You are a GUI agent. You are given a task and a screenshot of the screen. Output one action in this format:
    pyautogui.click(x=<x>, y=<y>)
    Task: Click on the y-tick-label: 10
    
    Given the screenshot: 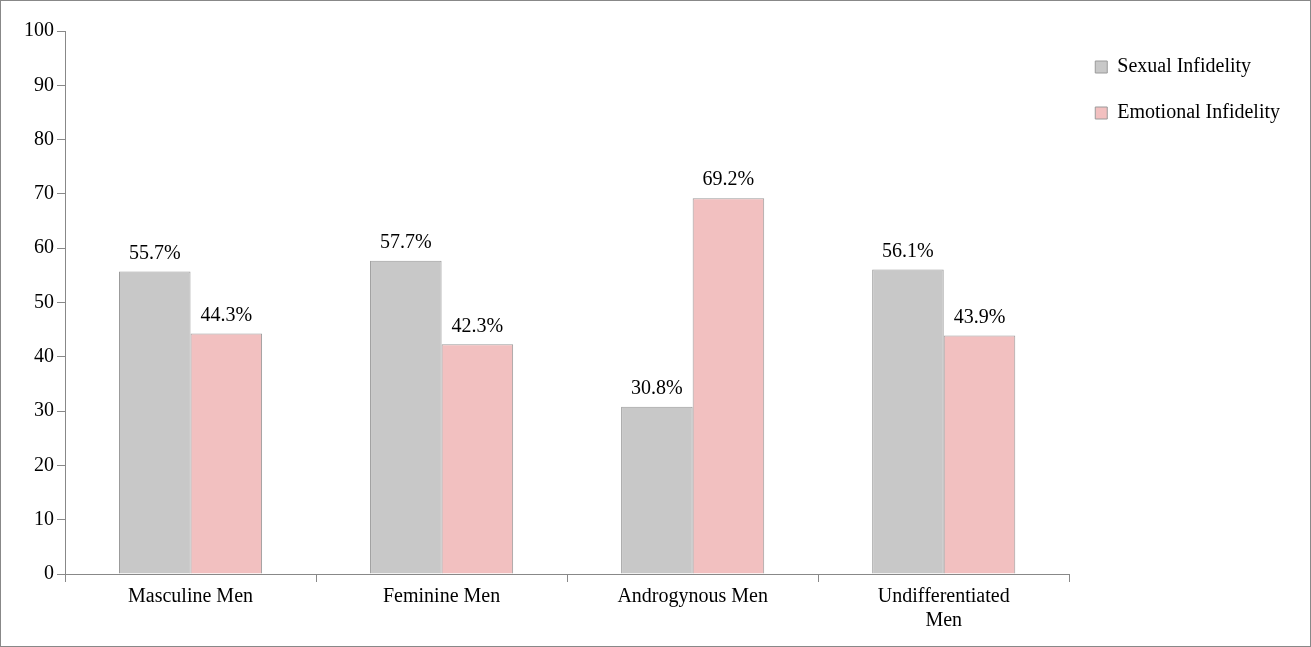 What is the action you would take?
    pyautogui.click(x=44, y=517)
    